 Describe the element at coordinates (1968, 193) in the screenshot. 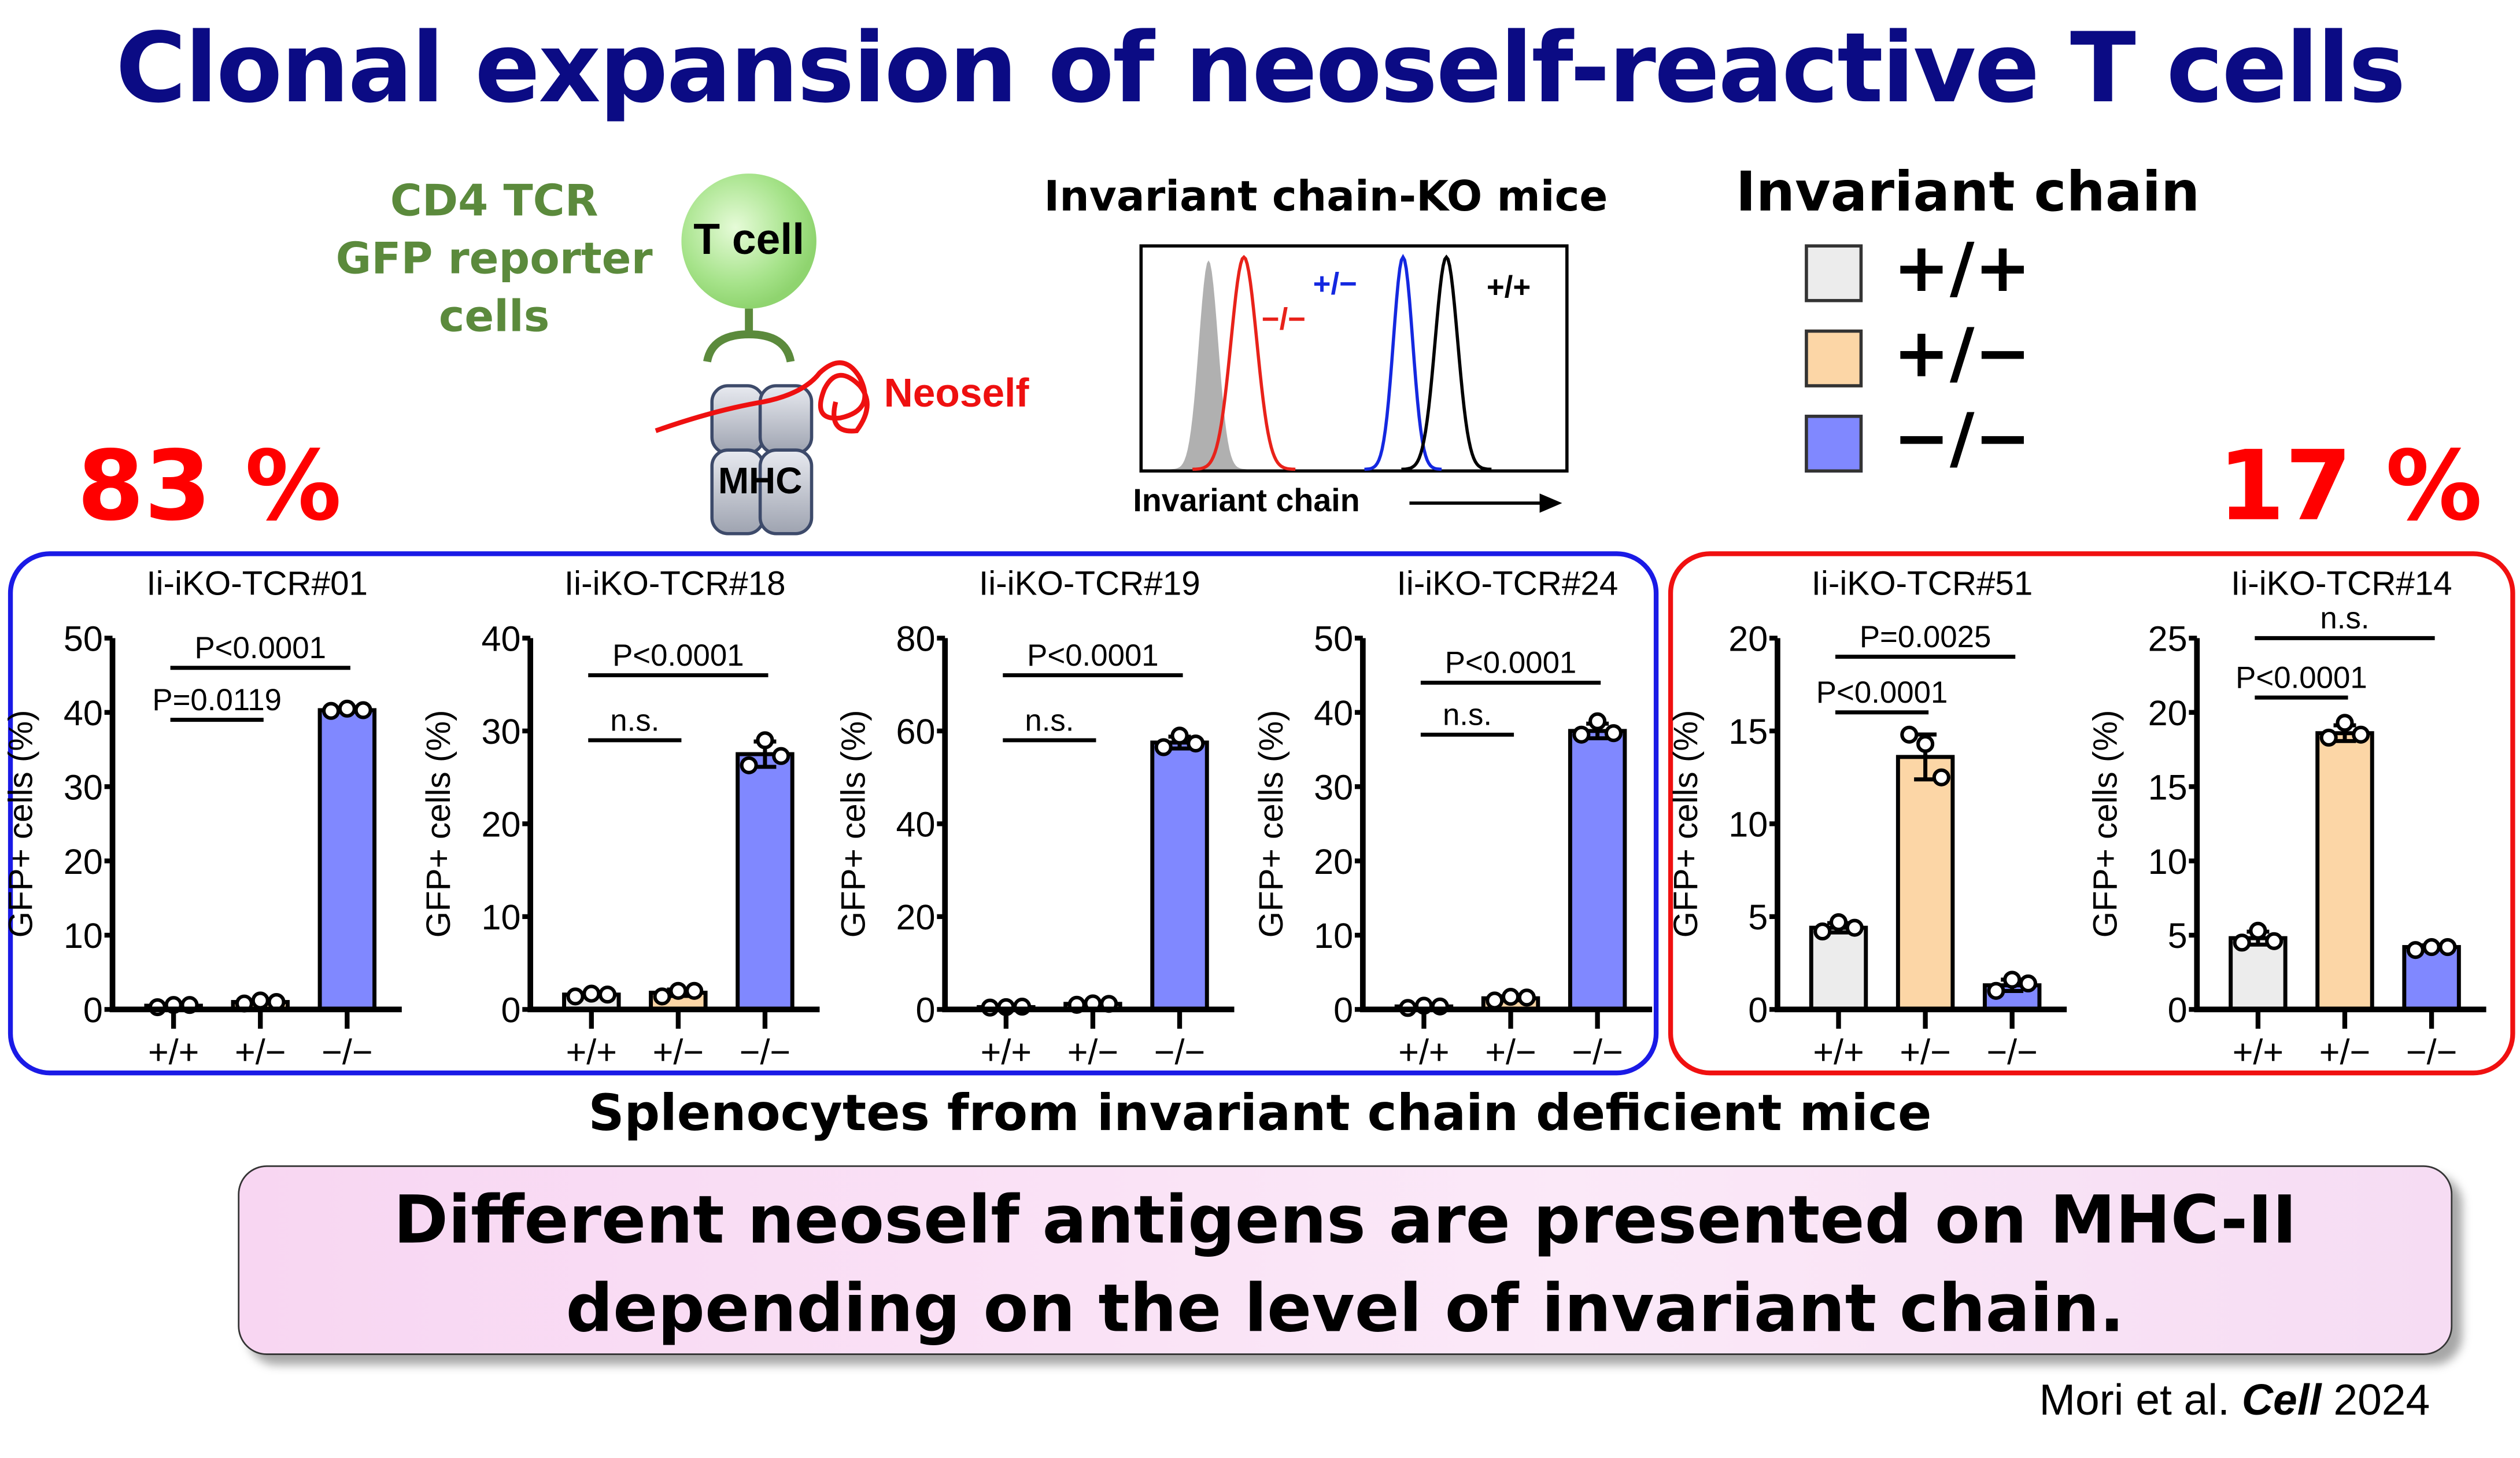

I see `legend-title: Invariant chain` at that location.